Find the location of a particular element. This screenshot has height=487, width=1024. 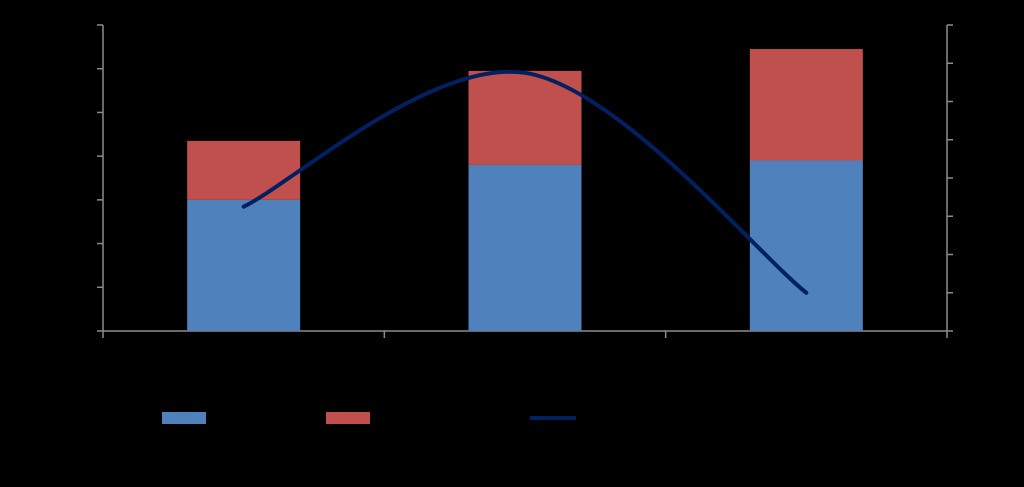

left-axis-tick-label: 20 is located at coordinates (87, 244).